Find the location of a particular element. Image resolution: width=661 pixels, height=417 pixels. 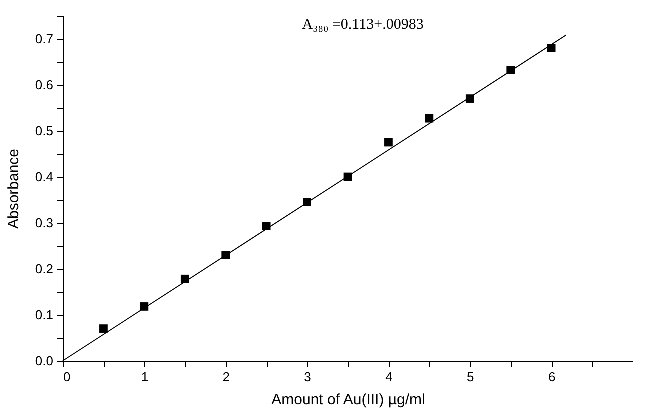

x-tick-label: 3 is located at coordinates (308, 377).